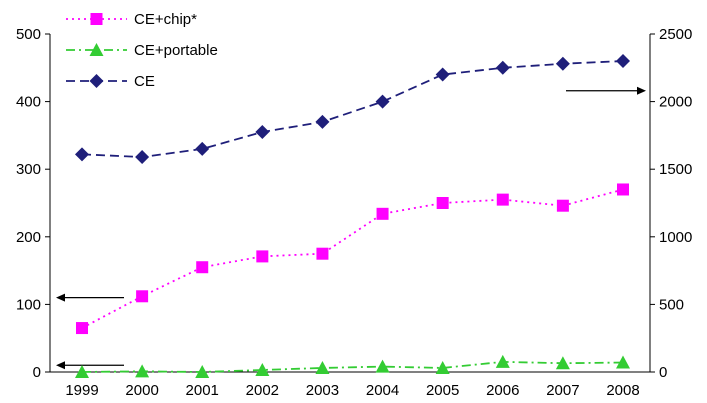 The height and width of the screenshot is (403, 707). What do you see at coordinates (165, 19) in the screenshot?
I see `legend-label: CE+chip*` at bounding box center [165, 19].